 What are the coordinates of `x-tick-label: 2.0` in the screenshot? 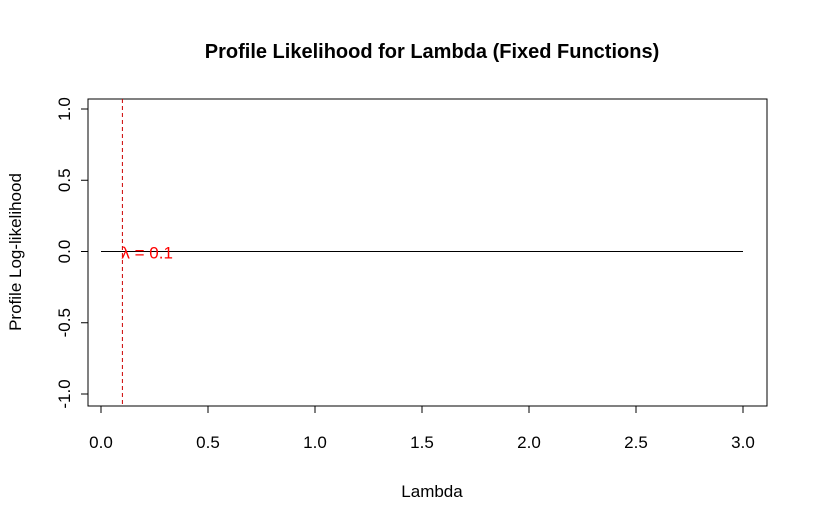 It's located at (529, 442).